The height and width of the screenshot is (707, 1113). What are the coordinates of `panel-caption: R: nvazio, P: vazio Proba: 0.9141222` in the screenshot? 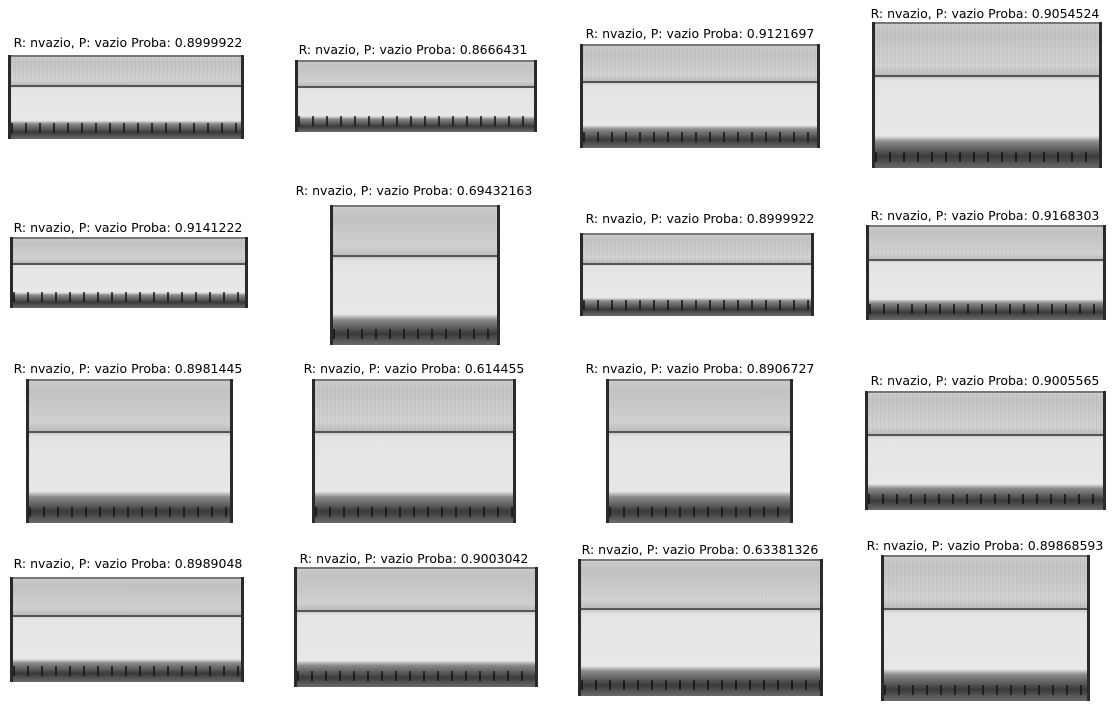 It's located at (128, 227).